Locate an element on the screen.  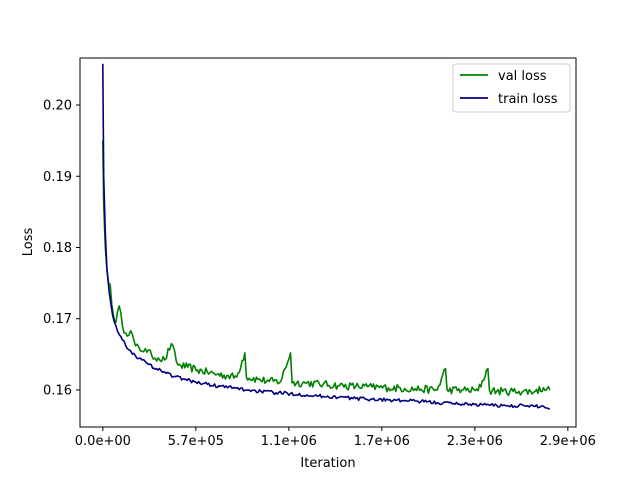
y-tick-label: 0.20 is located at coordinates (57, 106).